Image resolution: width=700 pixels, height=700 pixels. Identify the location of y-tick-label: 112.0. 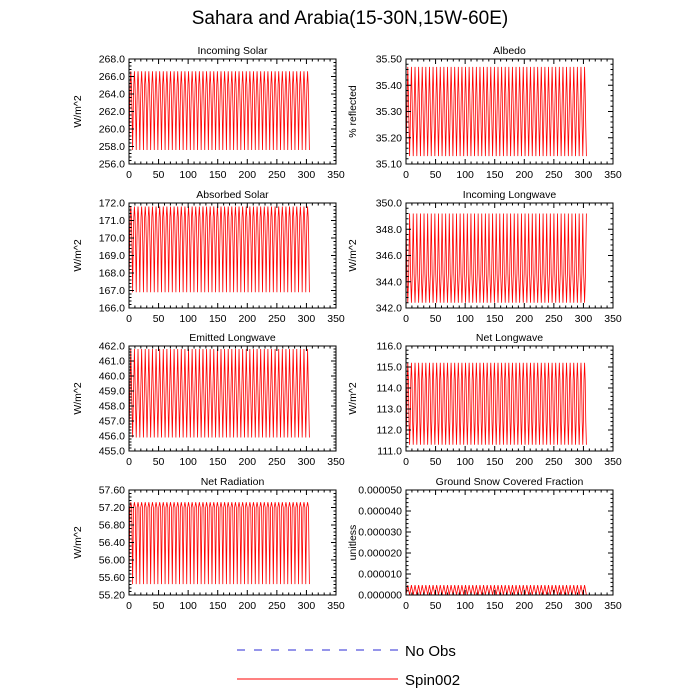
(390, 431).